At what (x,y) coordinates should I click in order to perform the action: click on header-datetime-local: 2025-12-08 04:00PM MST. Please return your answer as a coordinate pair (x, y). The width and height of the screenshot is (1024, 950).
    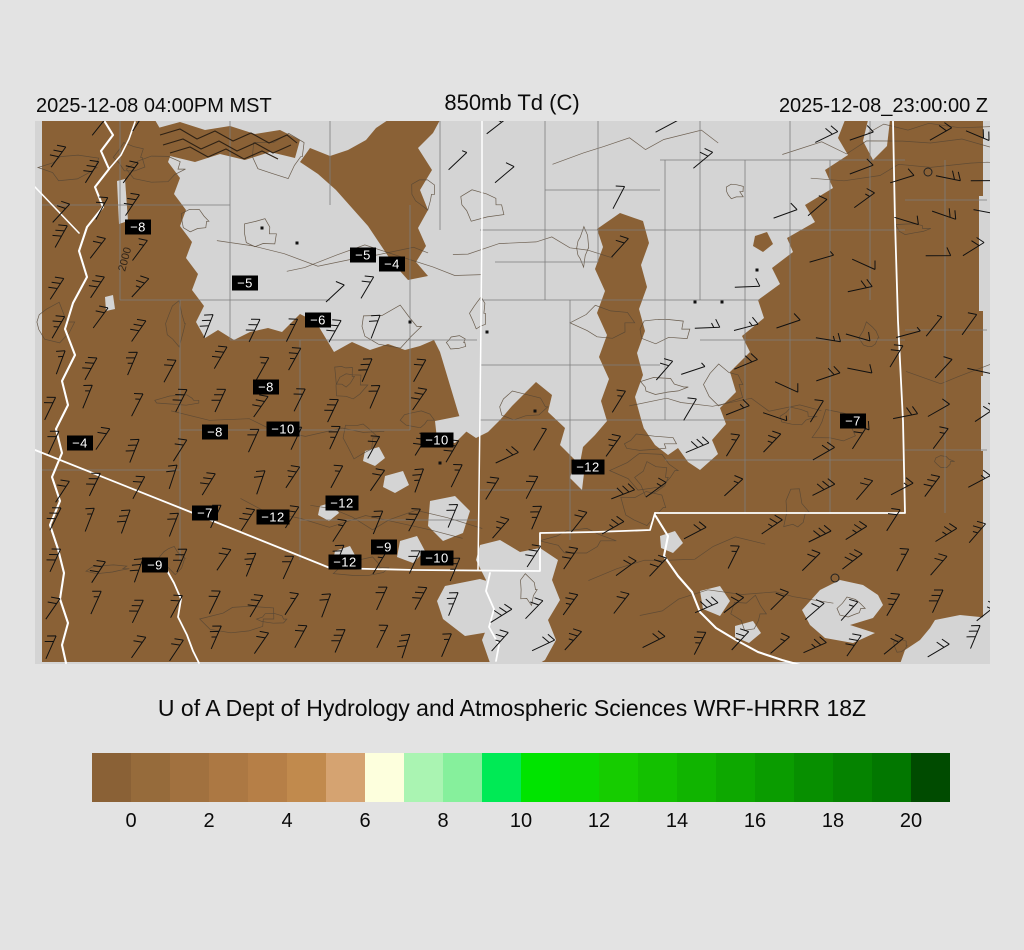
    Looking at the image, I should click on (154, 106).